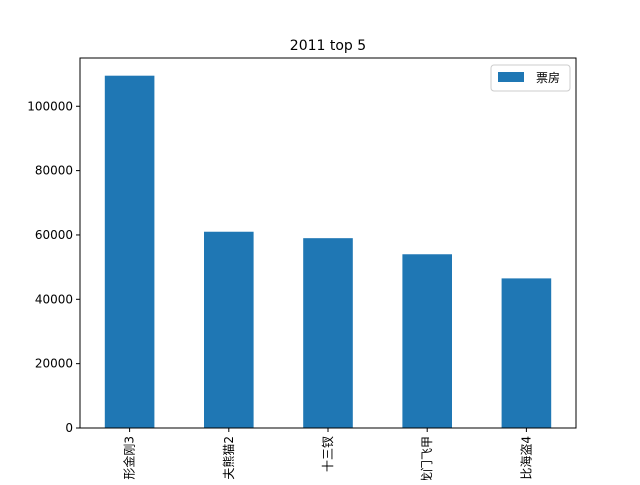 The width and height of the screenshot is (640, 485). I want to click on x-tick-label: 十三钗, so click(328, 454).